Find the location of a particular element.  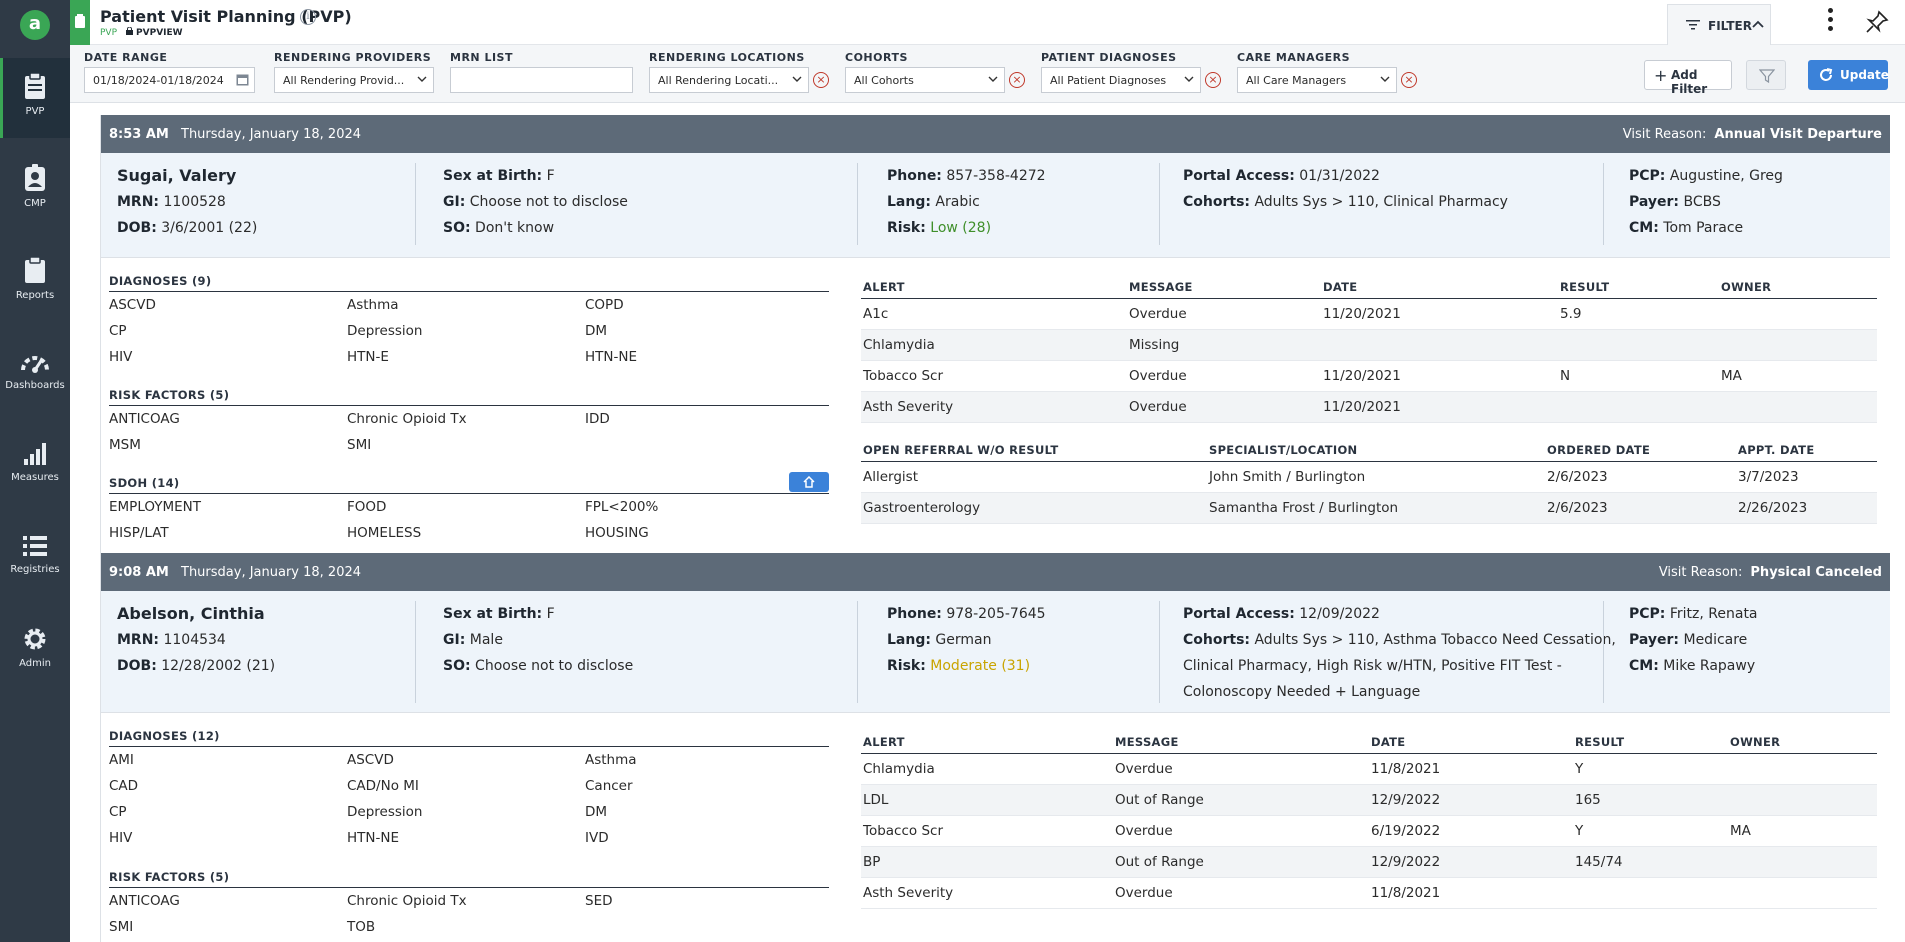

table-row: Chlamydia Overdue 11/8/2021 Y is located at coordinates (1369, 769).